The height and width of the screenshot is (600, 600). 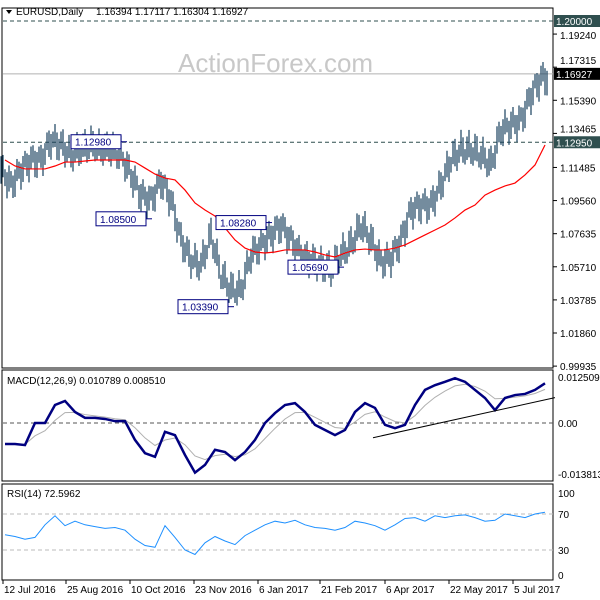 I want to click on y-tick-label: 1.17315, so click(x=578, y=61).